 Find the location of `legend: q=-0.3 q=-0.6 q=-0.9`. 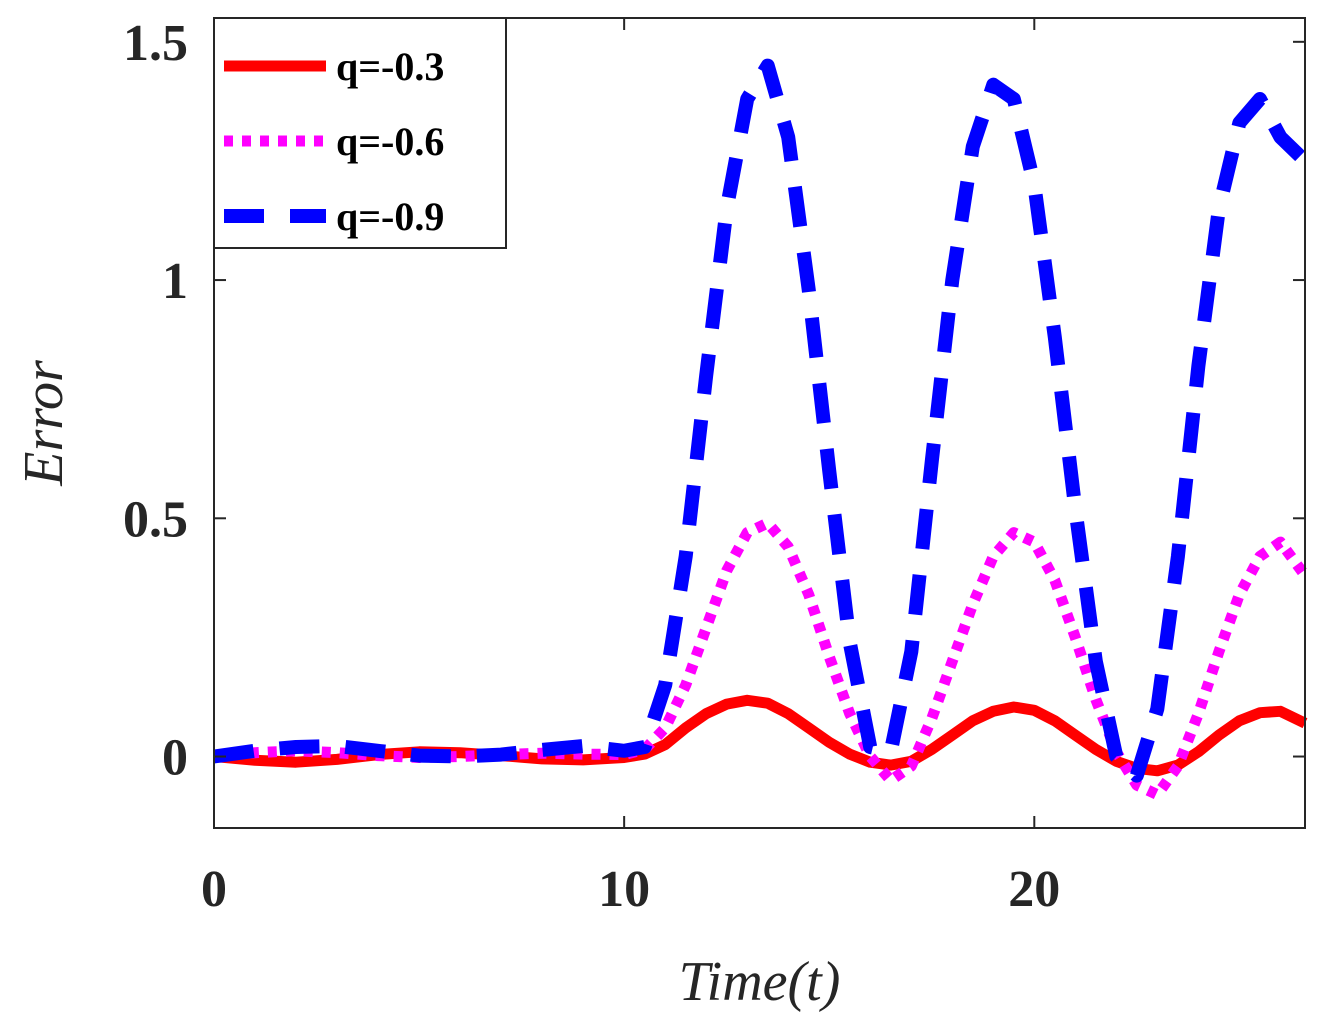

legend: q=-0.3 q=-0.6 q=-0.9 is located at coordinates (360, 133).